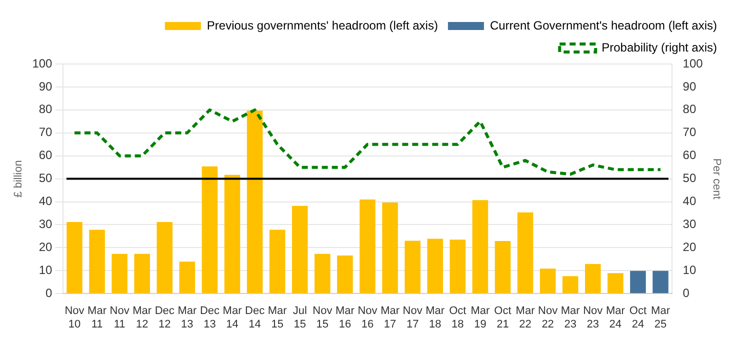  I want to click on x-tick-label: Nov 22, so click(548, 317).